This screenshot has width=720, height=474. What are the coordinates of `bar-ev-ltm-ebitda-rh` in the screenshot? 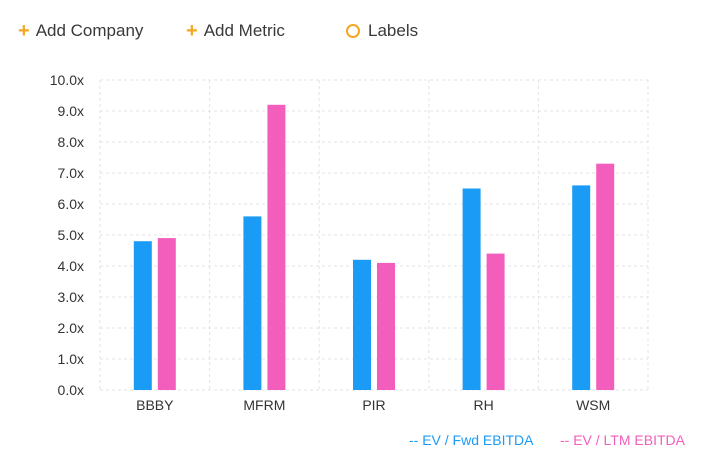 It's located at (495, 321).